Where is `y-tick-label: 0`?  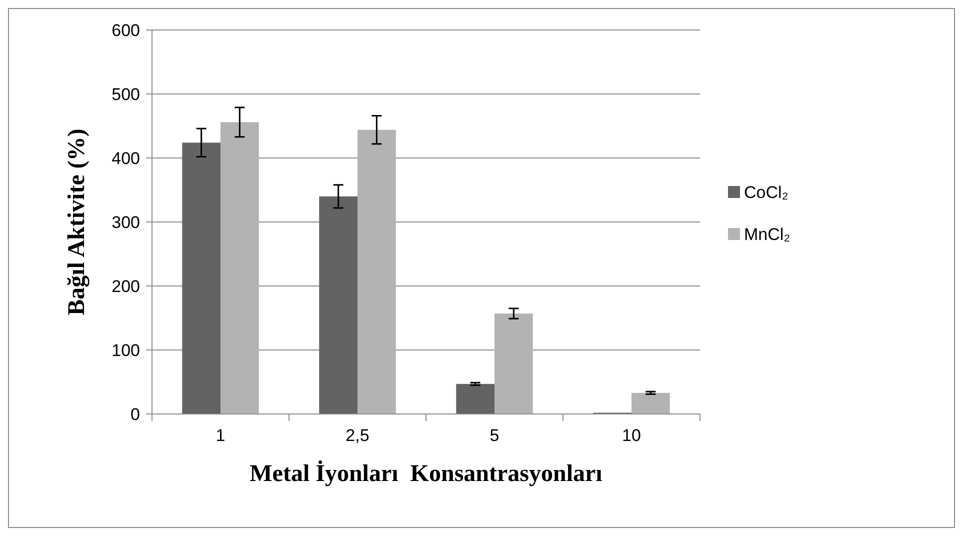 y-tick-label: 0 is located at coordinates (135, 414).